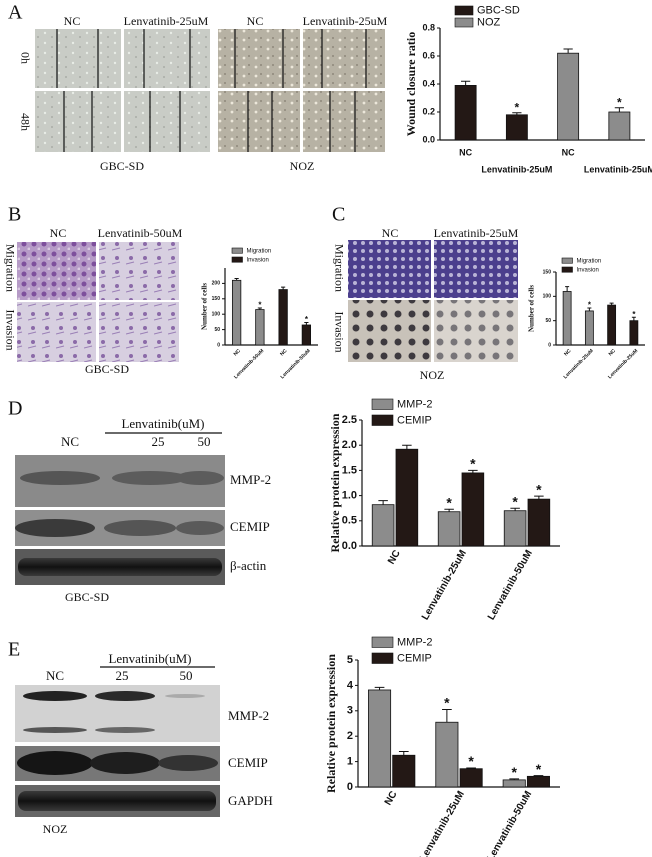 This screenshot has width=652, height=857. What do you see at coordinates (250, 526) in the screenshot?
I see `protein-label: CEMIP` at bounding box center [250, 526].